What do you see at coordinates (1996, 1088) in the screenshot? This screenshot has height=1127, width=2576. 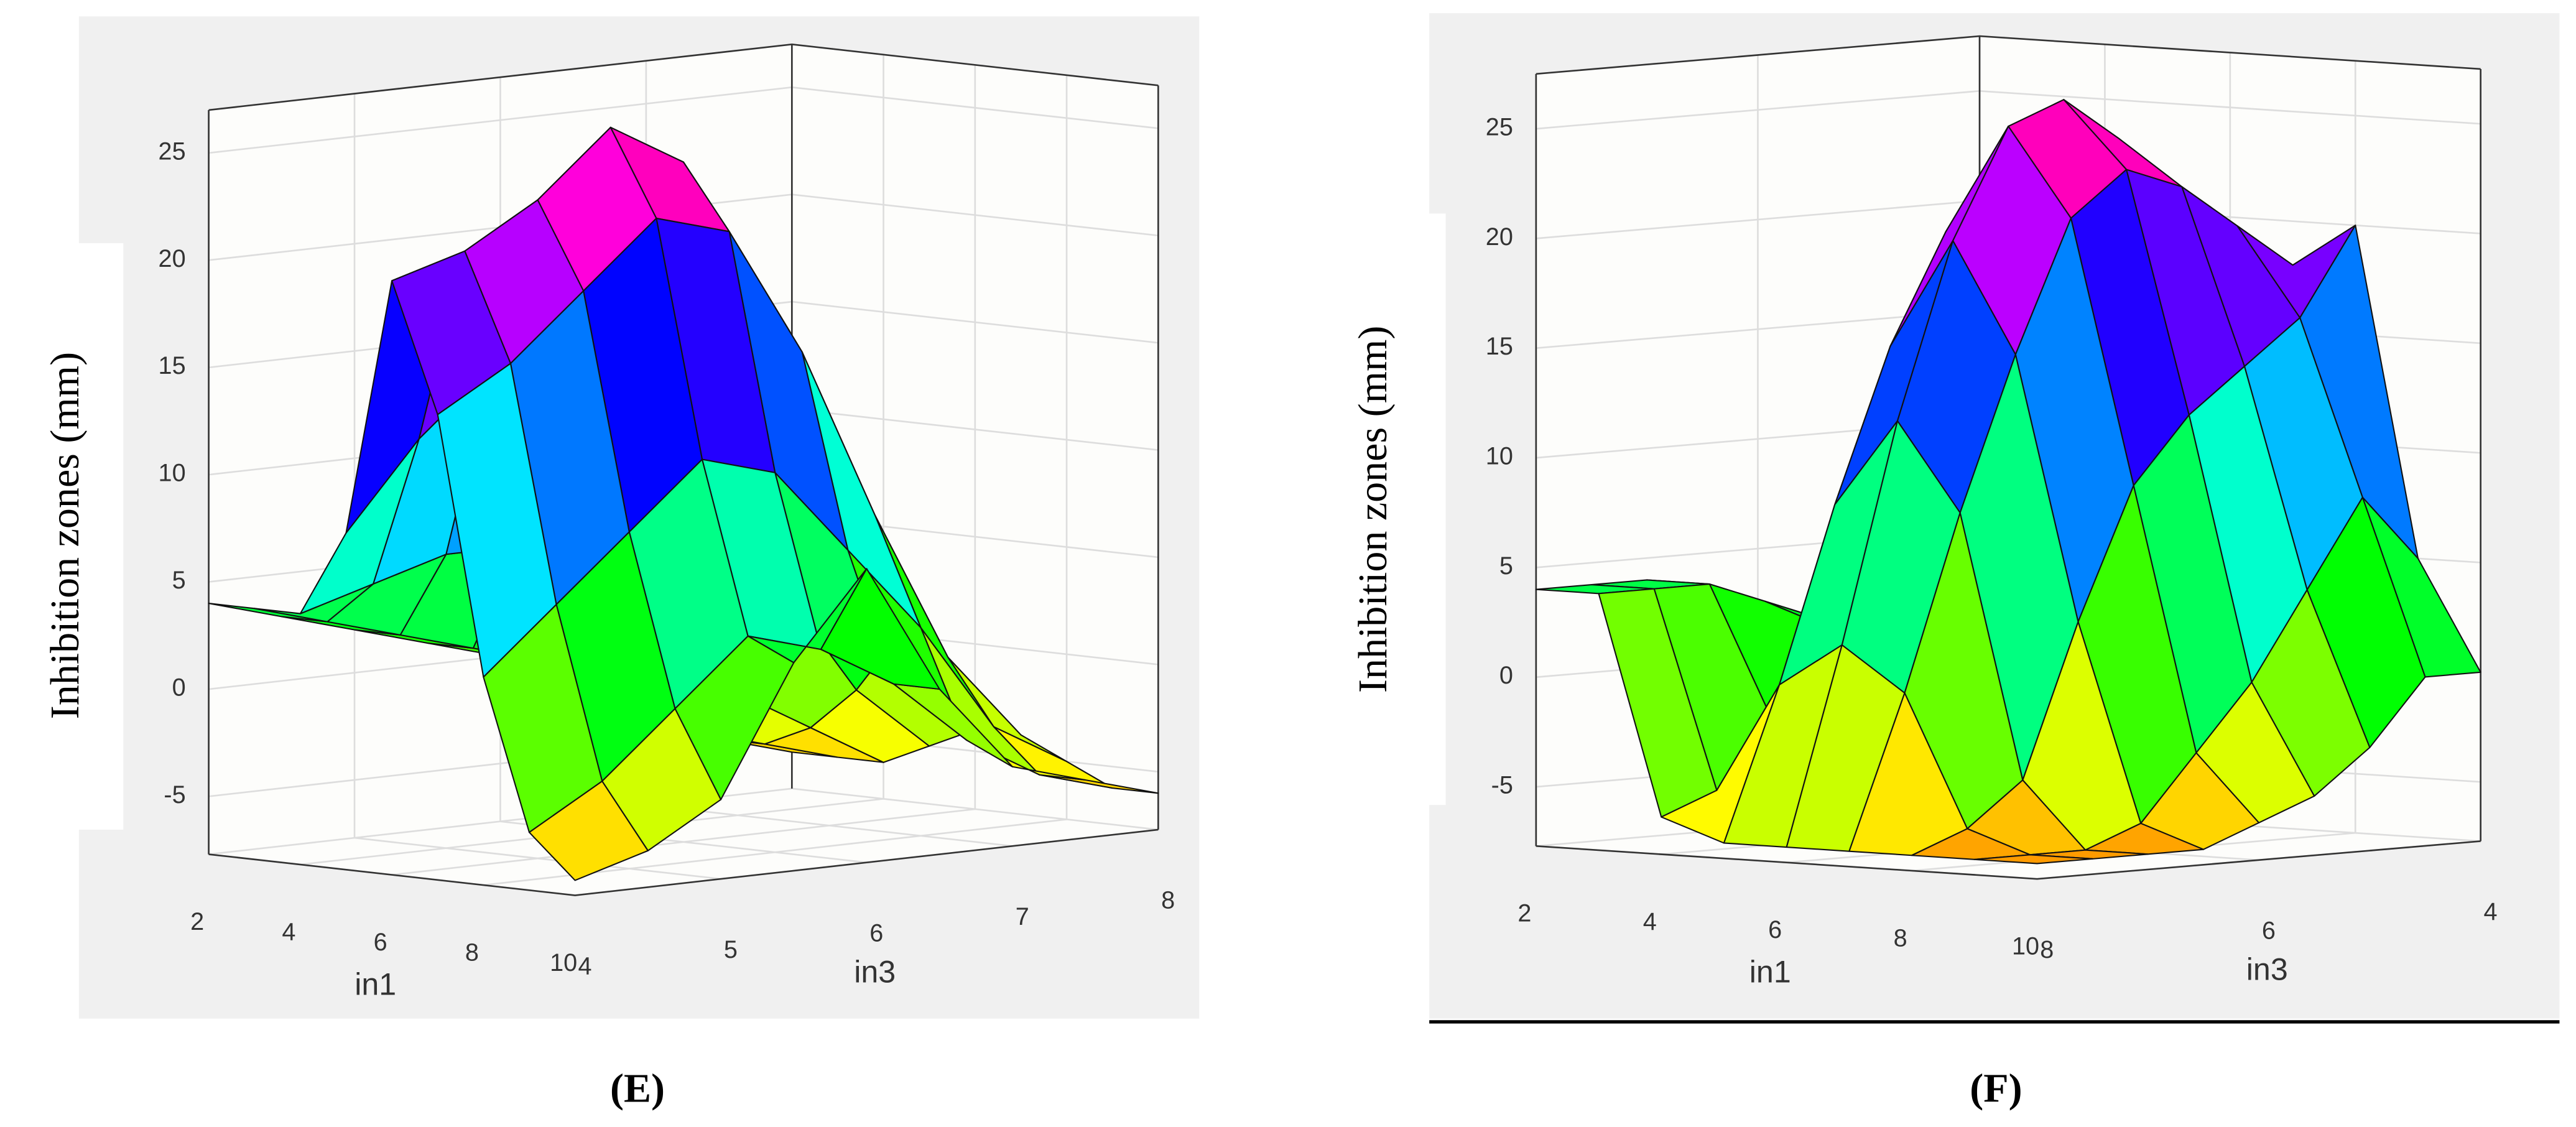 I see `panel-label: (F)` at bounding box center [1996, 1088].